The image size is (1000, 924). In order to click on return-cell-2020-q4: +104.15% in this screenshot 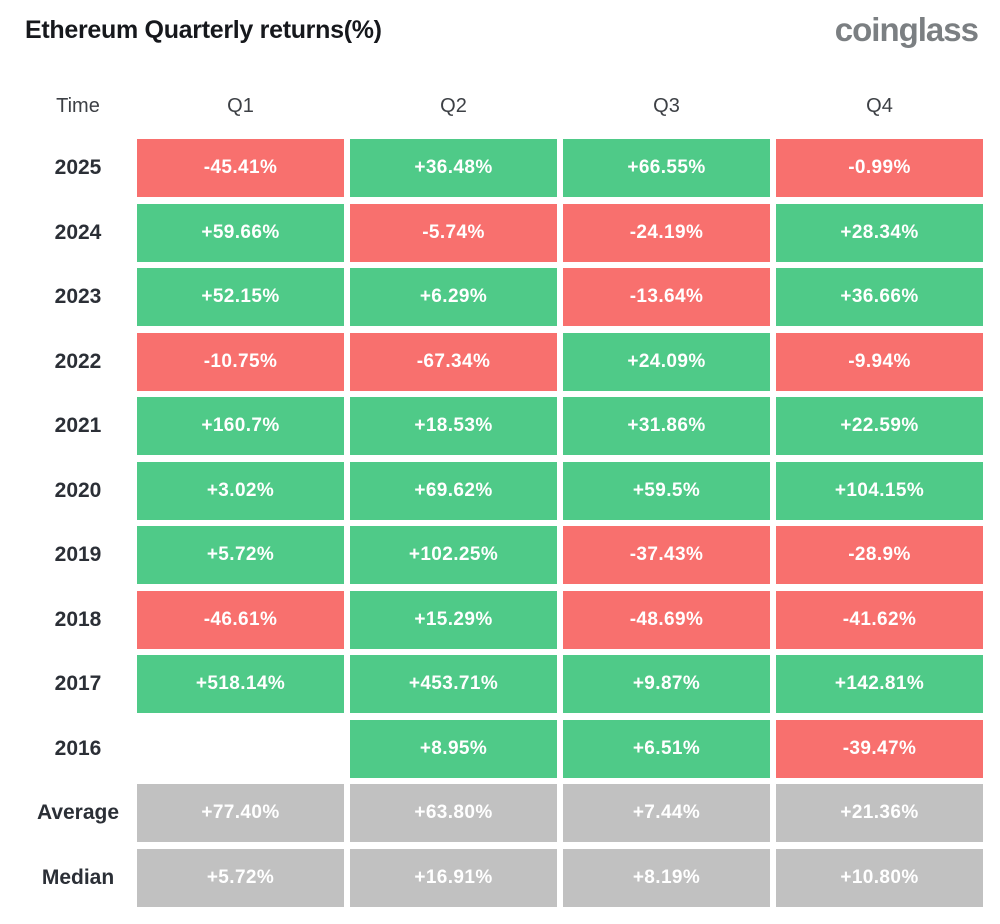, I will do `click(879, 490)`.